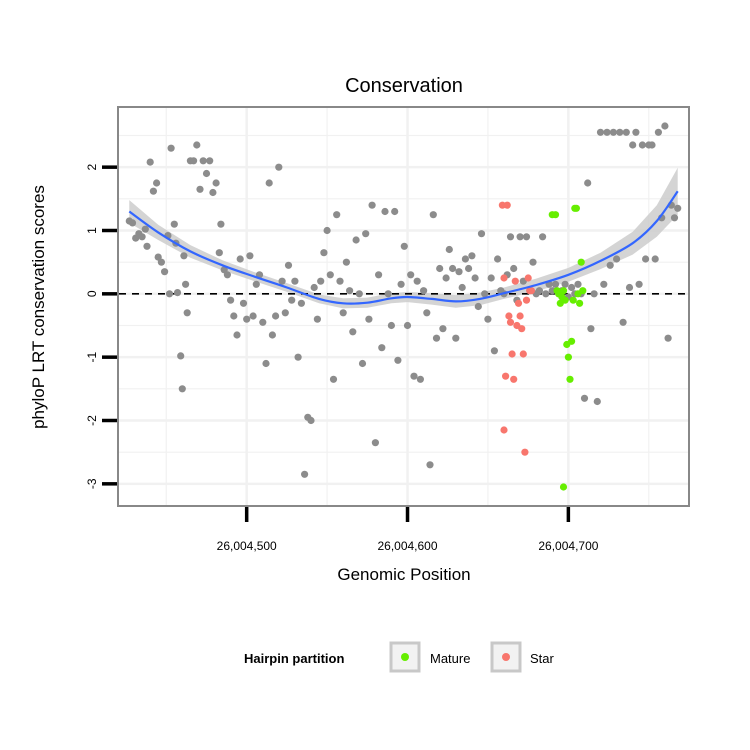 The image size is (750, 750). What do you see at coordinates (506, 657) in the screenshot?
I see `legend-swatch-star` at bounding box center [506, 657].